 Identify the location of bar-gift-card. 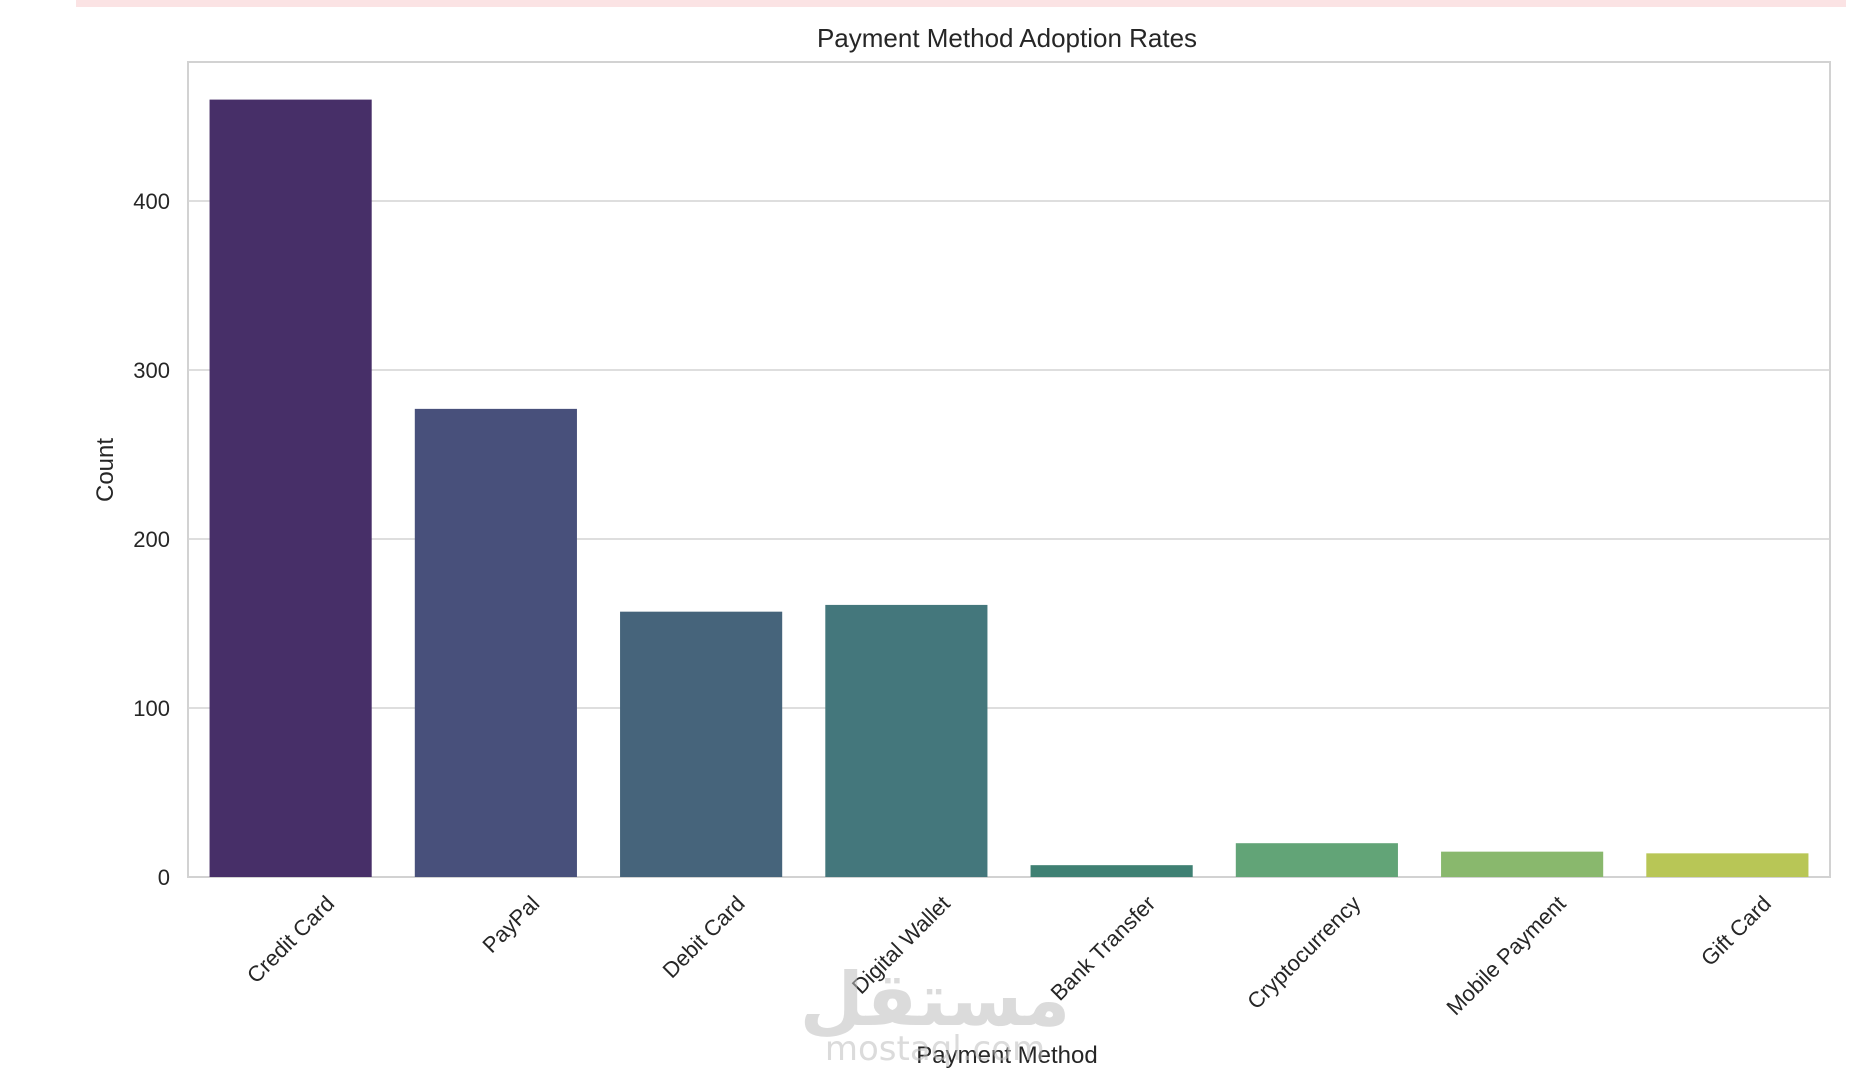
(1727, 865).